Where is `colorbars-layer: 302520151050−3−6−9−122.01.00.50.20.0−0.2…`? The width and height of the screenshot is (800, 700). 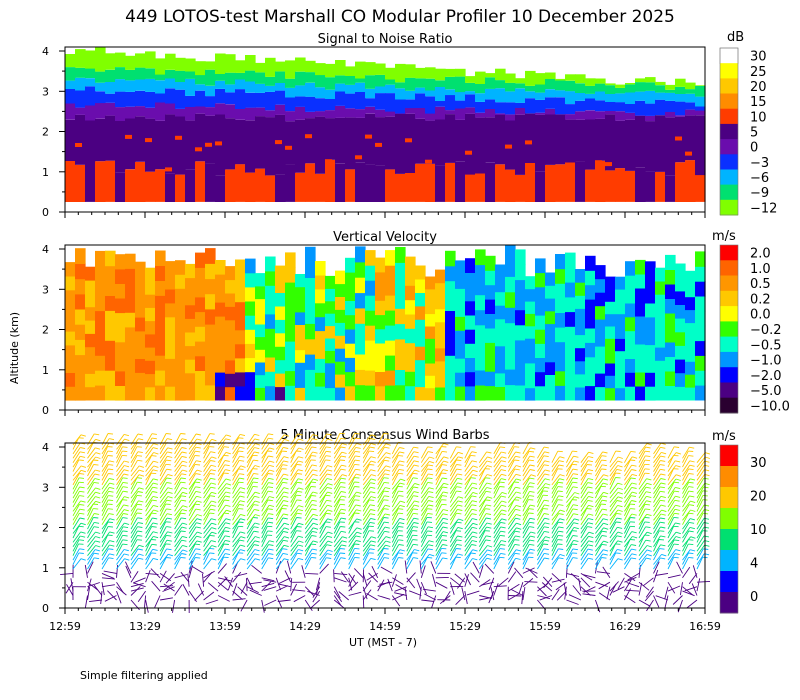
colorbars-layer: 302520151050−3−6−9−122.01.00.50.20.0−0.2… is located at coordinates (754, 330).